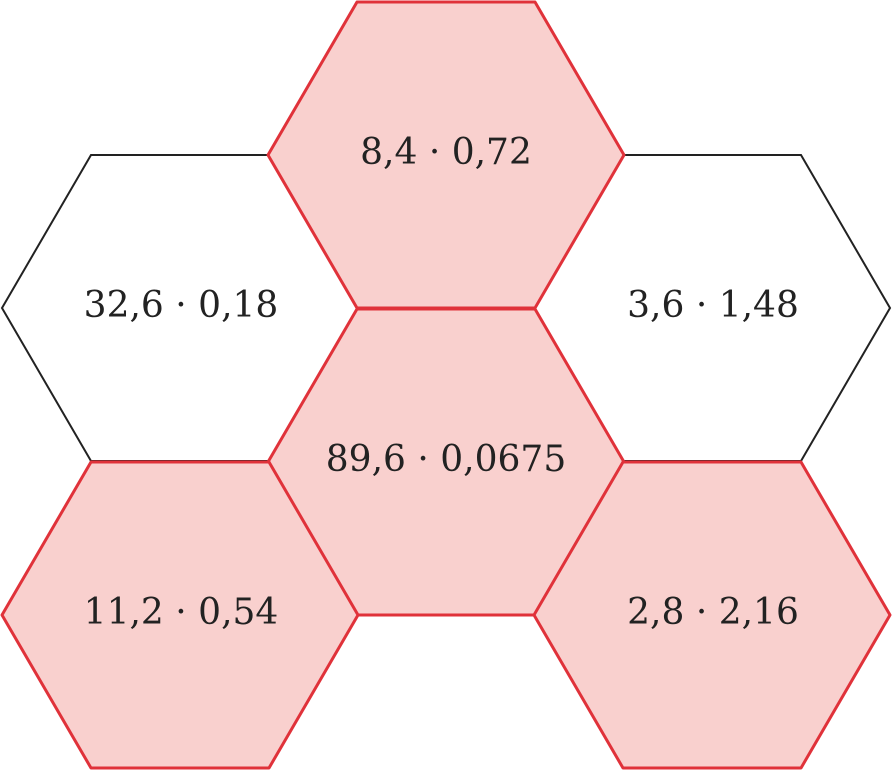 Image resolution: width=892 pixels, height=772 pixels. What do you see at coordinates (181, 612) in the screenshot?
I see `hexagon-label: 11,2 · 0,54` at bounding box center [181, 612].